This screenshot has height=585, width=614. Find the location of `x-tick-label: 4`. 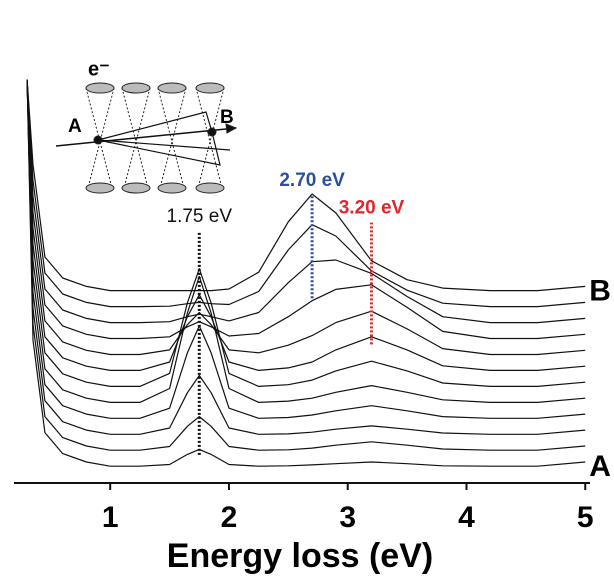

x-tick-label: 4 is located at coordinates (466, 517).